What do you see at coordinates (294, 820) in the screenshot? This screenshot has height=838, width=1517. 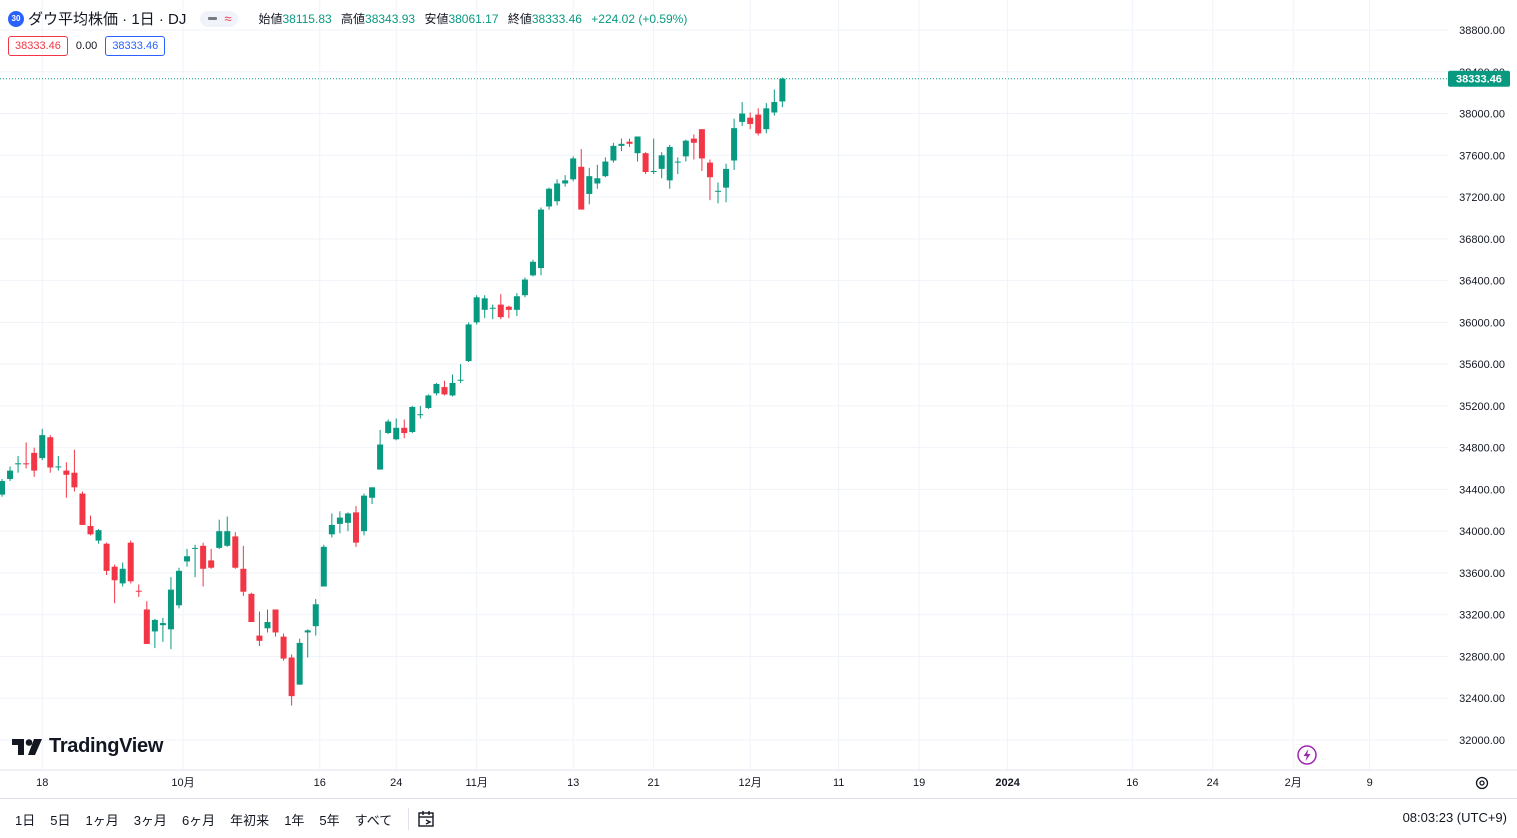 I see `range-button-1y: 1年` at bounding box center [294, 820].